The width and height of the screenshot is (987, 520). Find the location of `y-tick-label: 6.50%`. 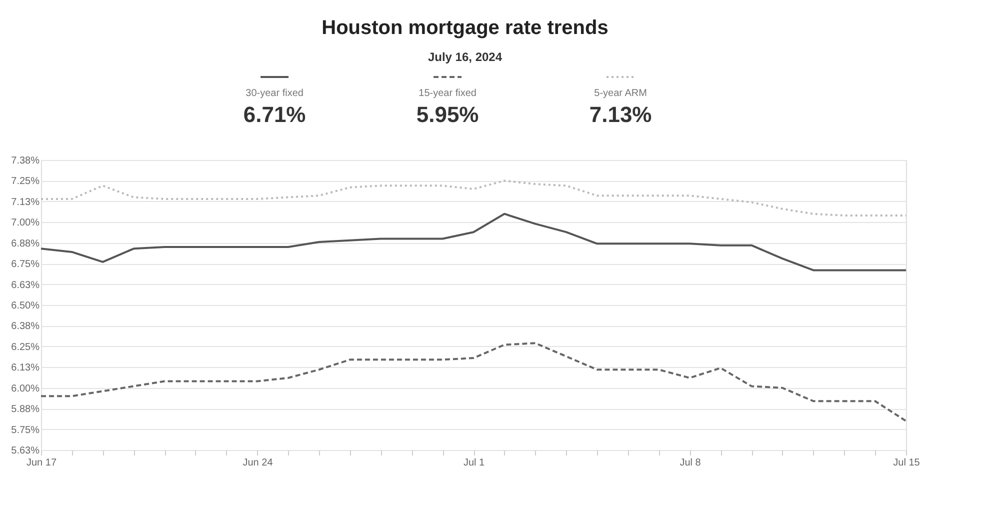

y-tick-label: 6.50% is located at coordinates (25, 306).